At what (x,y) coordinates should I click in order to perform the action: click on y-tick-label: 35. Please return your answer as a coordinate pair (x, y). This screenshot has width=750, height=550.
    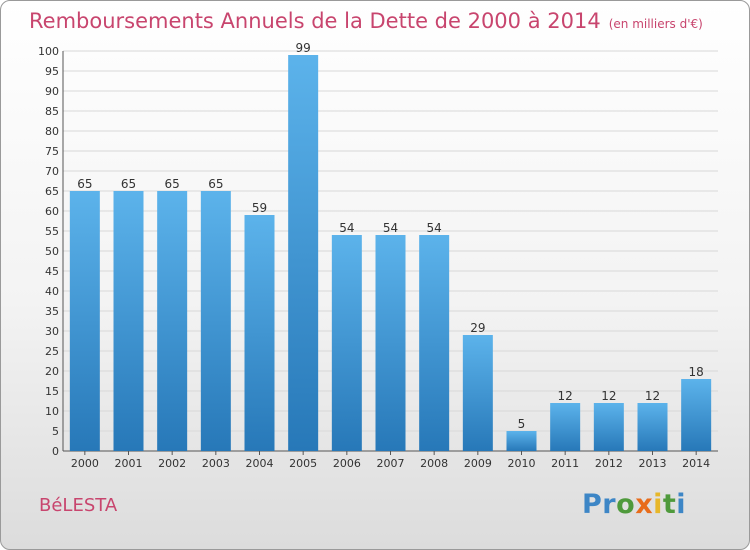
    Looking at the image, I should click on (52, 311).